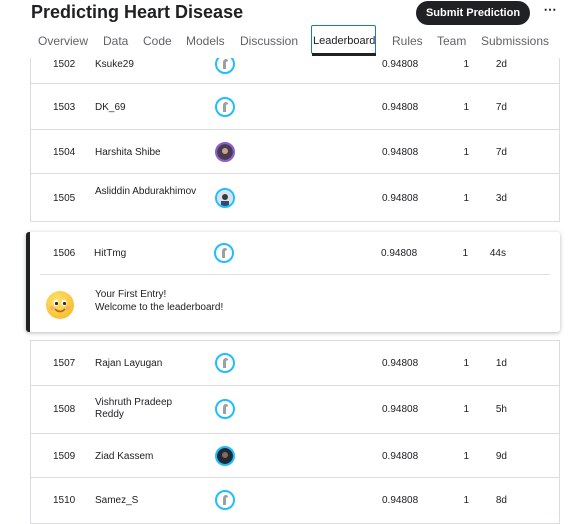 This screenshot has width=586, height=524. Describe the element at coordinates (110, 253) in the screenshot. I see `team-name: HitTmg` at that location.